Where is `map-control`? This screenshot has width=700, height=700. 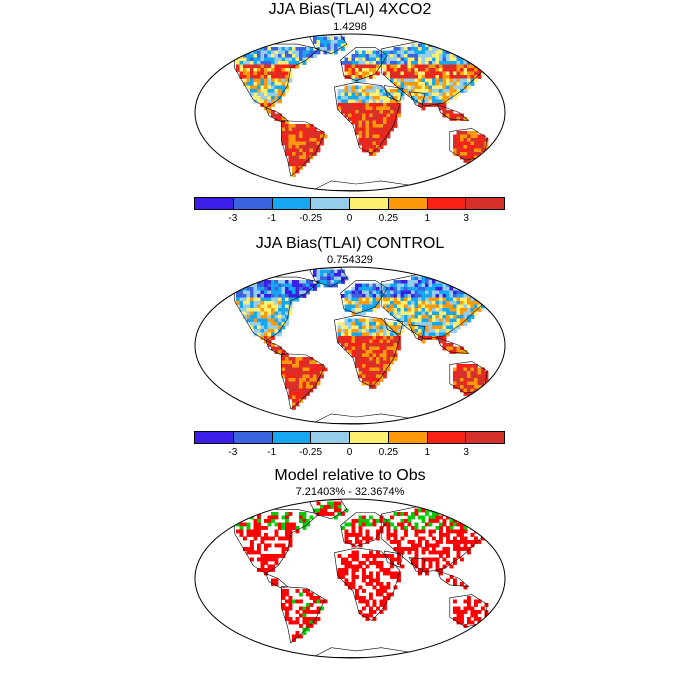 map-control is located at coordinates (350, 345).